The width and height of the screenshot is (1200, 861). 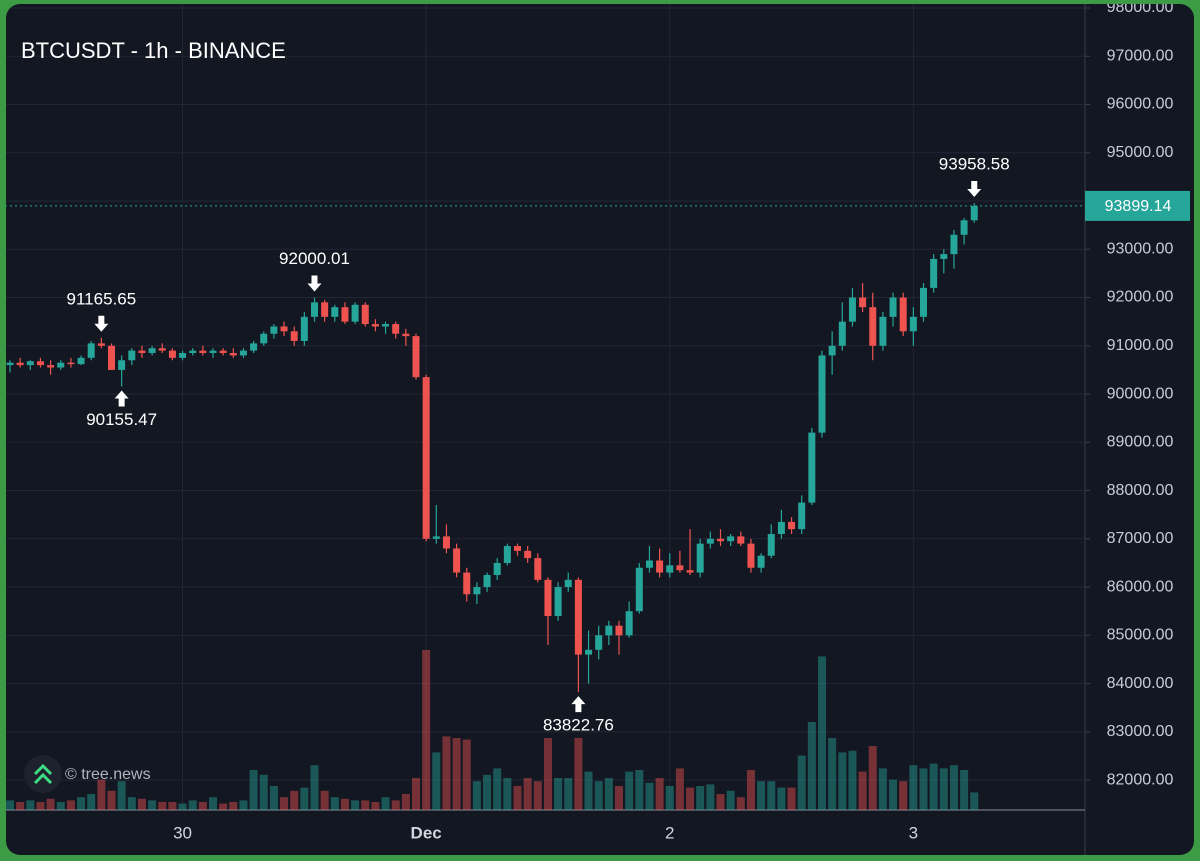 I want to click on y-tick-label: 92000.00, so click(x=1140, y=297).